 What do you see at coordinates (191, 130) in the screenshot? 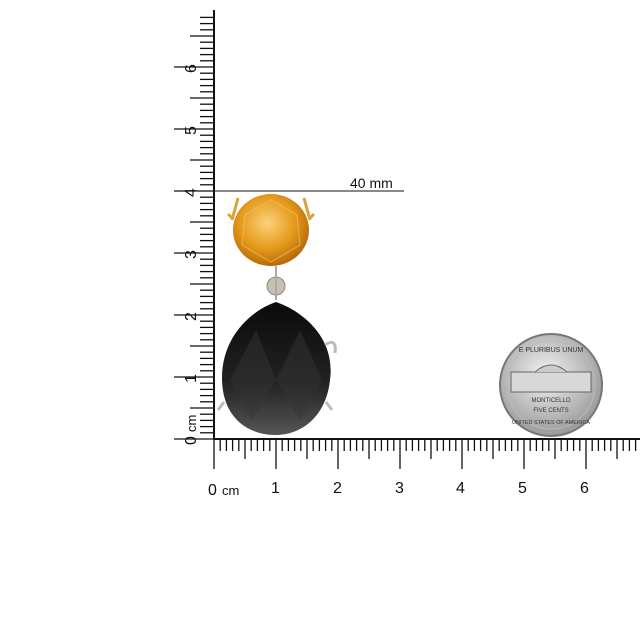
I see `v-label-5: 5` at bounding box center [191, 130].